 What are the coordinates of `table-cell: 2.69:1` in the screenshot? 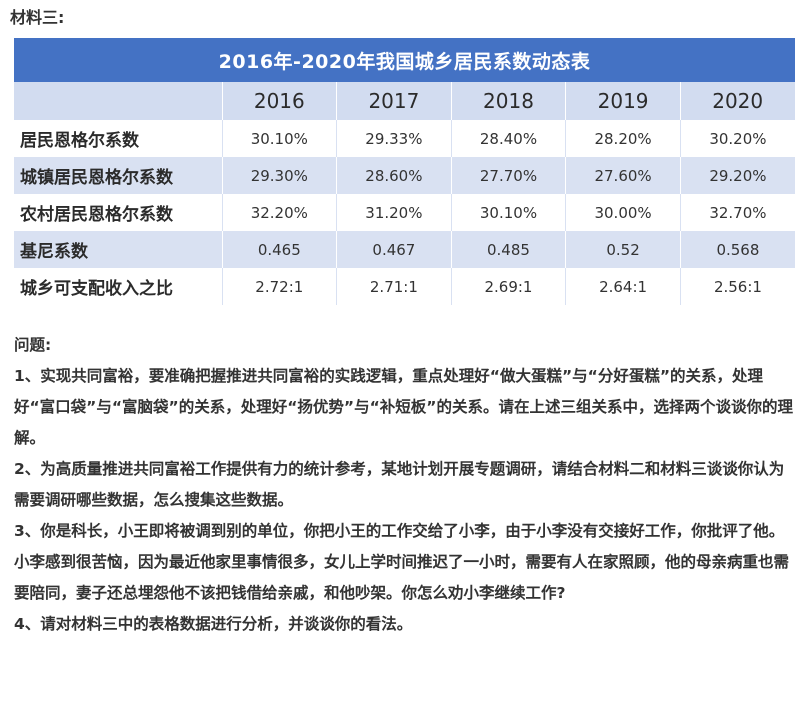 It's located at (509, 286).